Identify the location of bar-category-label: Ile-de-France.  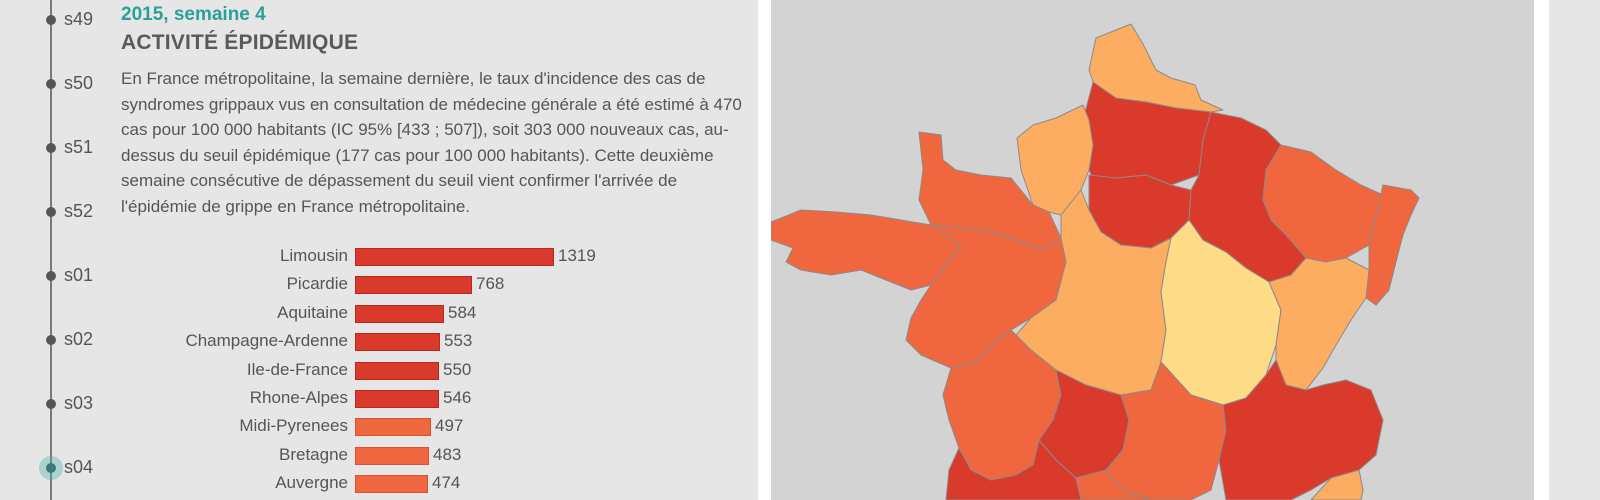
(297, 369).